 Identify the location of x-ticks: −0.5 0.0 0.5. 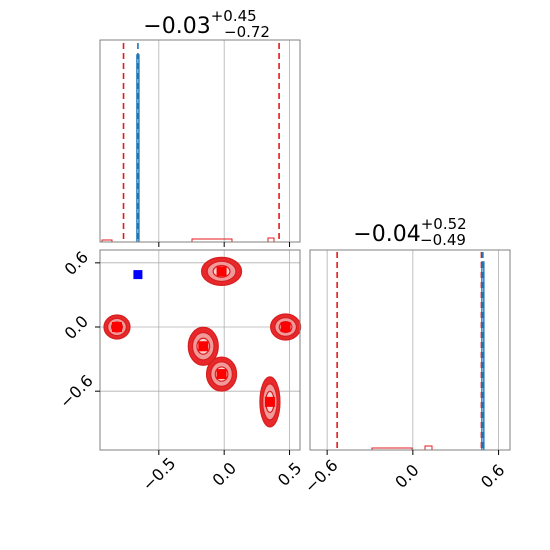
(221, 472).